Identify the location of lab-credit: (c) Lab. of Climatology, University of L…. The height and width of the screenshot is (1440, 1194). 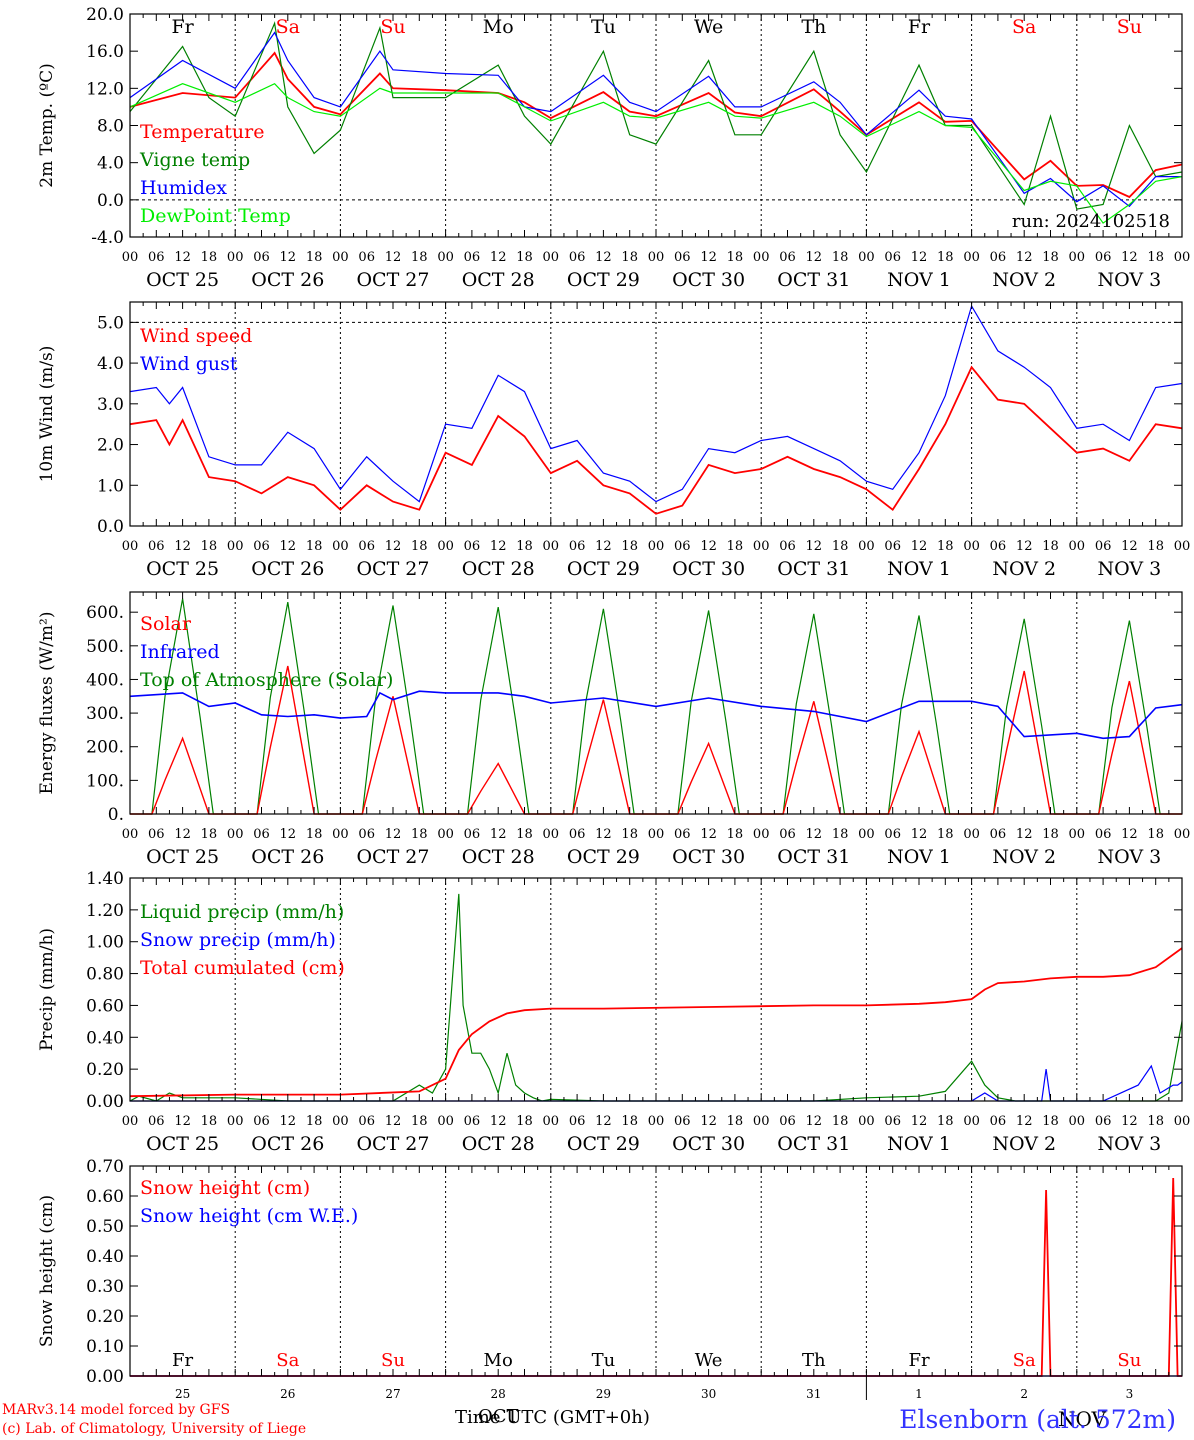
(154, 1429).